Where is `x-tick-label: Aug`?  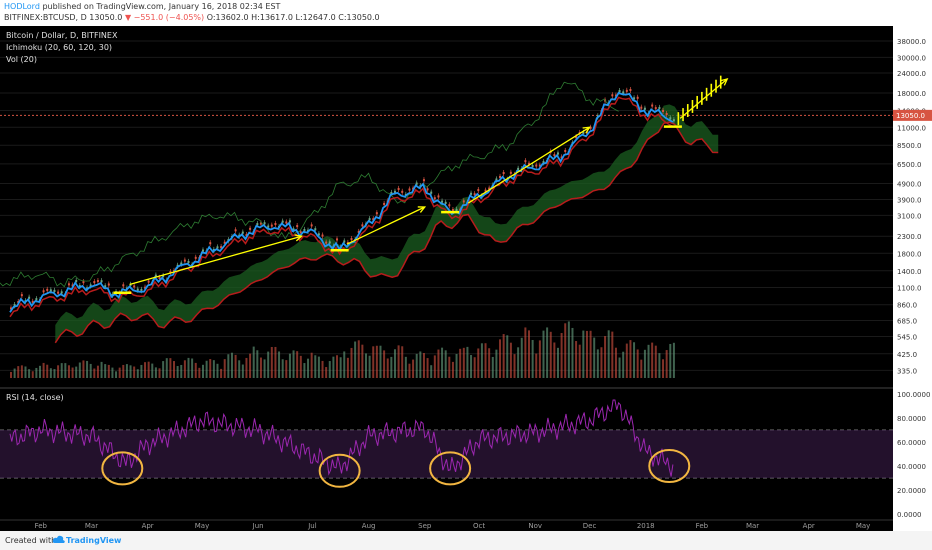 x-tick-label: Aug is located at coordinates (369, 526).